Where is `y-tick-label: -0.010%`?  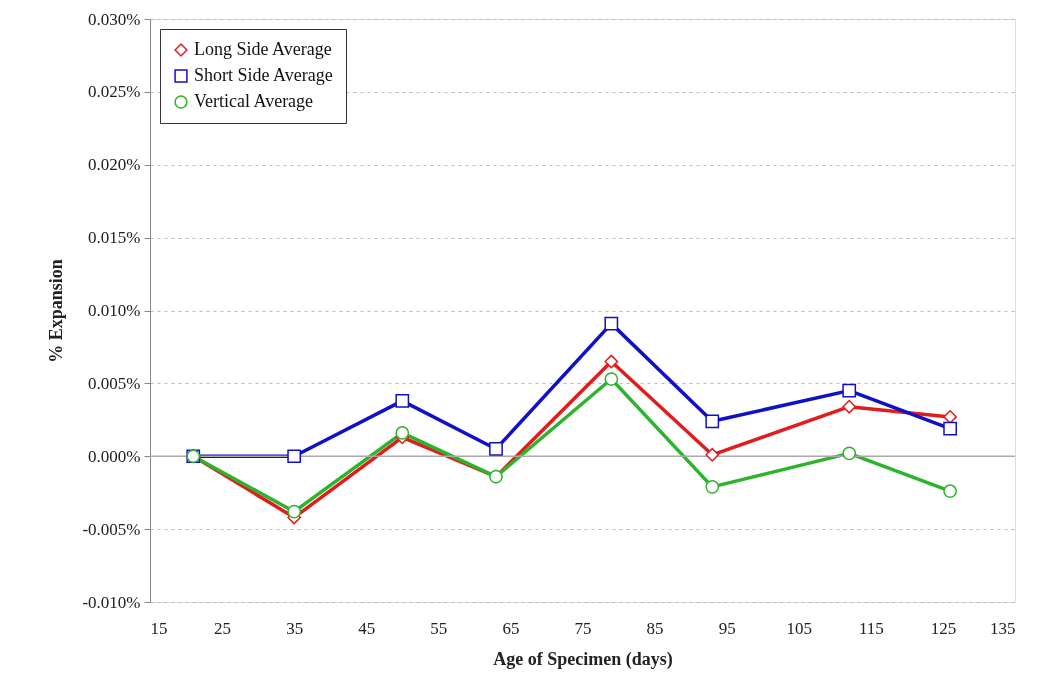 y-tick-label: -0.010% is located at coordinates (111, 602).